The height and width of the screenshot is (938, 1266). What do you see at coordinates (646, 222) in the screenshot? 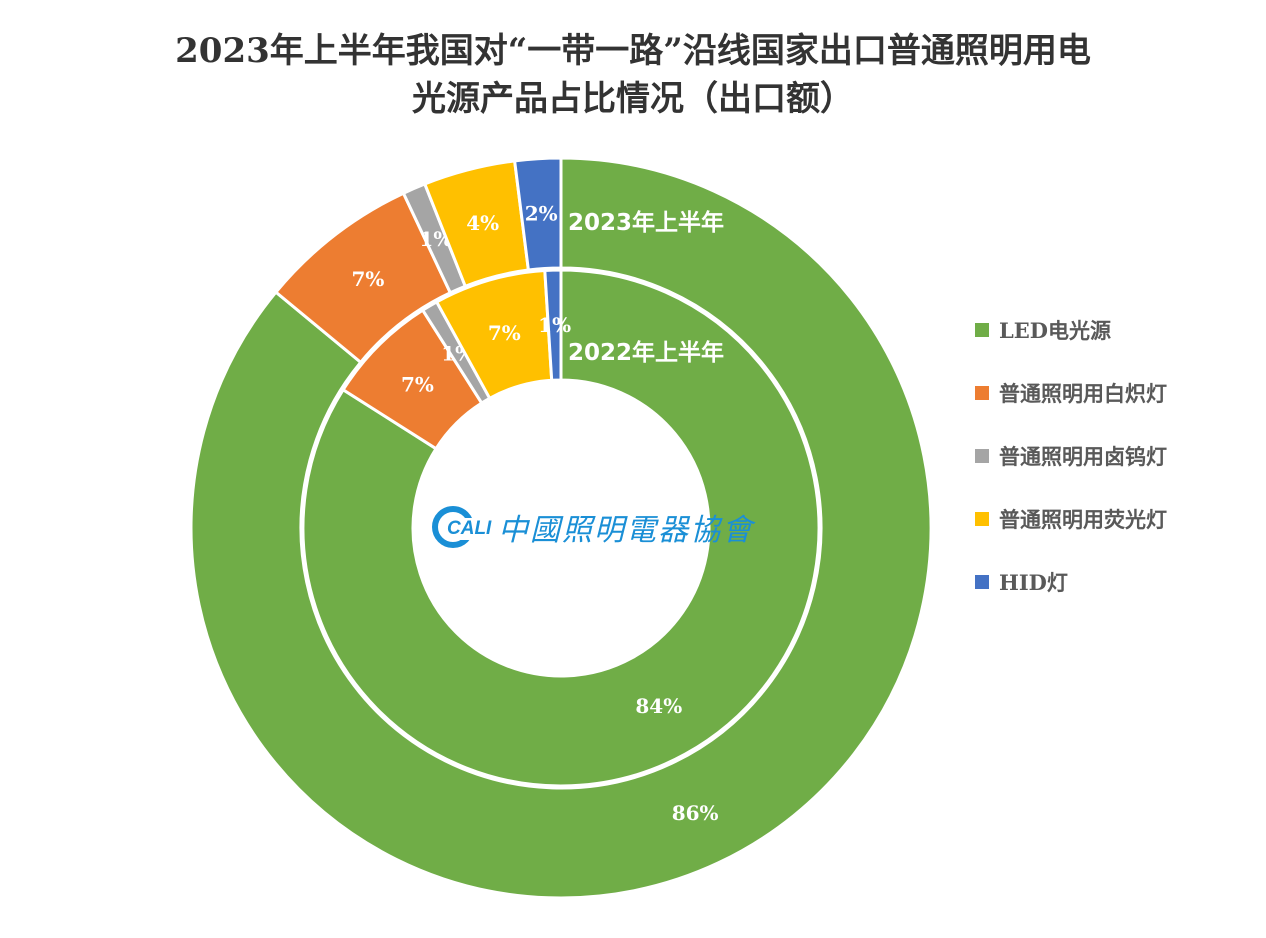
I see `series-label-outer: 2023年上半年` at bounding box center [646, 222].